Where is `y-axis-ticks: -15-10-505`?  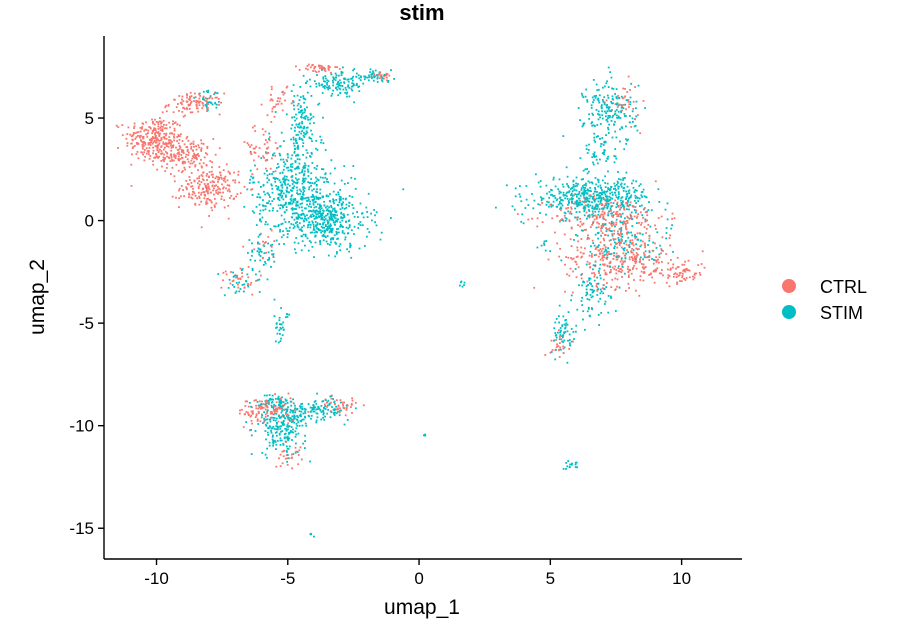
y-axis-ticks: -15-10-505 is located at coordinates (86, 323).